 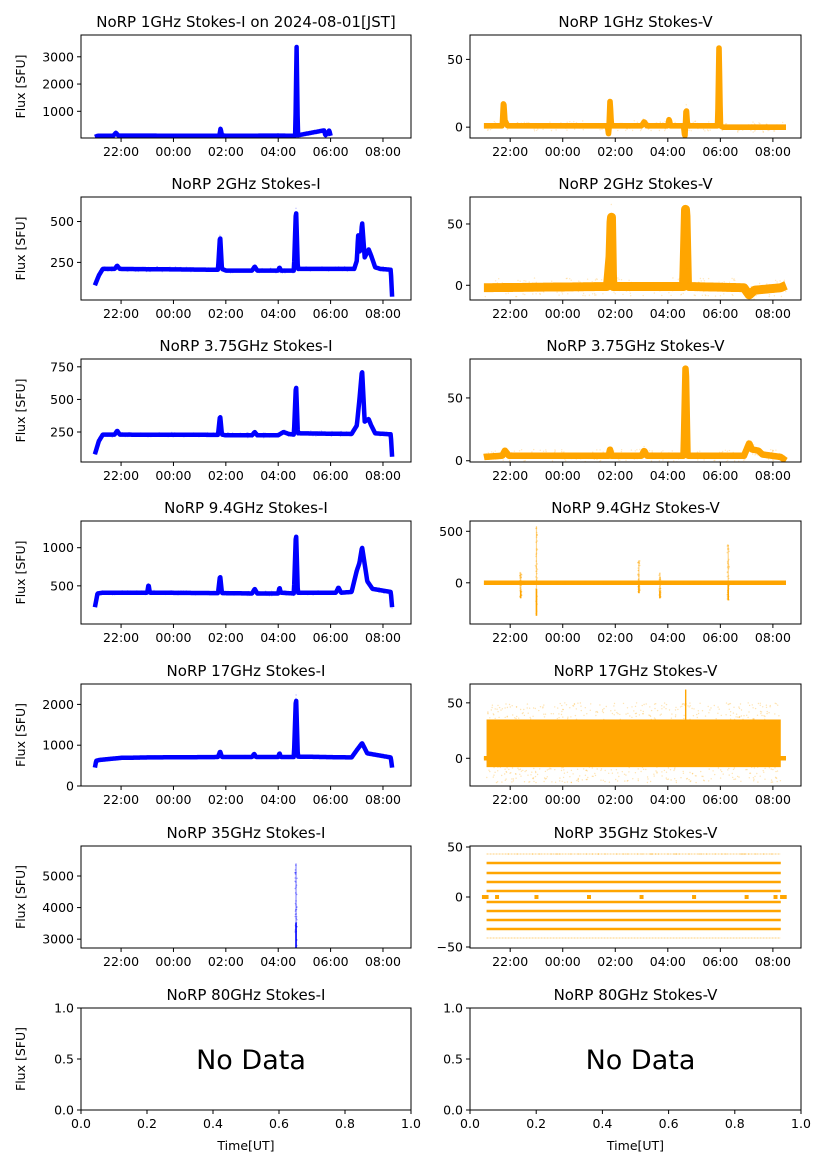 I want to click on x-tick-label: 00:00, so click(x=563, y=799).